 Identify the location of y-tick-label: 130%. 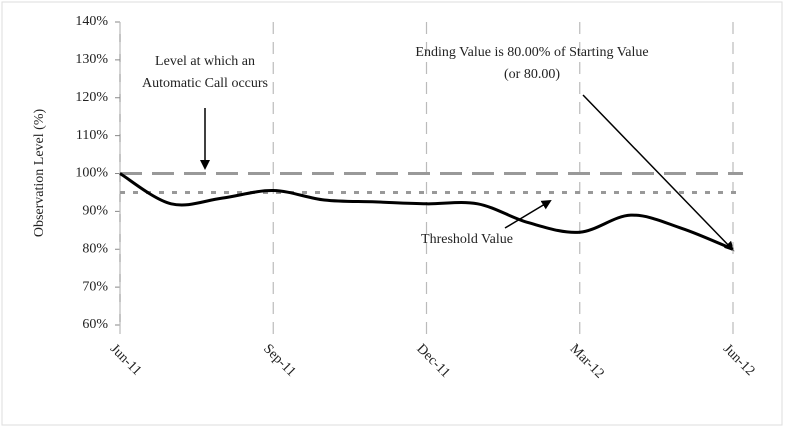
(91, 59).